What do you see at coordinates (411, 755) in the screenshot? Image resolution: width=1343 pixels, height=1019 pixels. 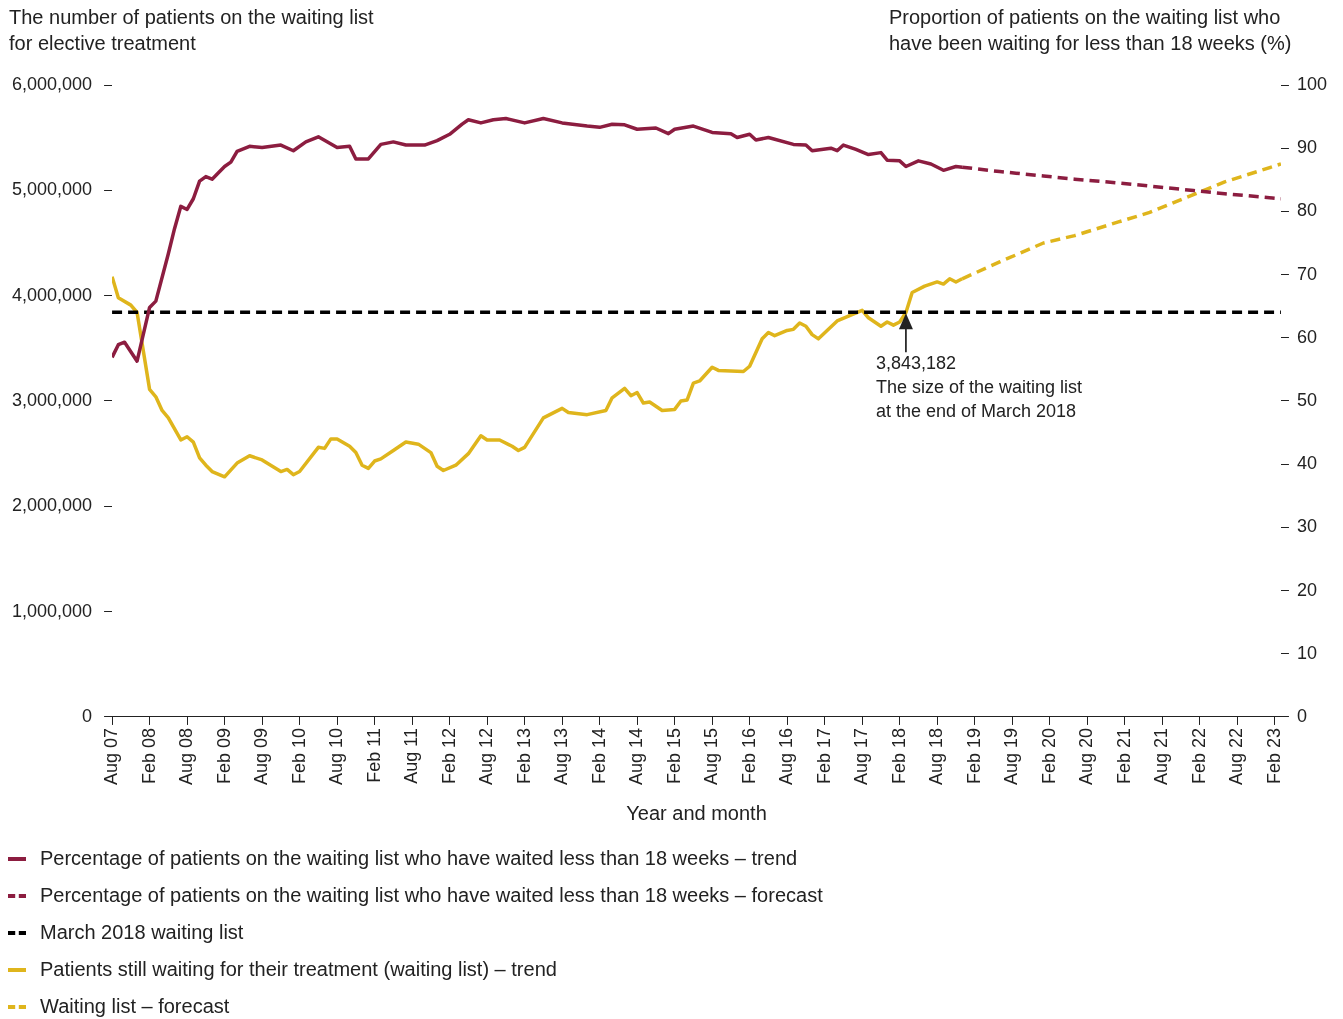 I see `x-tick-label: Aug 11` at bounding box center [411, 755].